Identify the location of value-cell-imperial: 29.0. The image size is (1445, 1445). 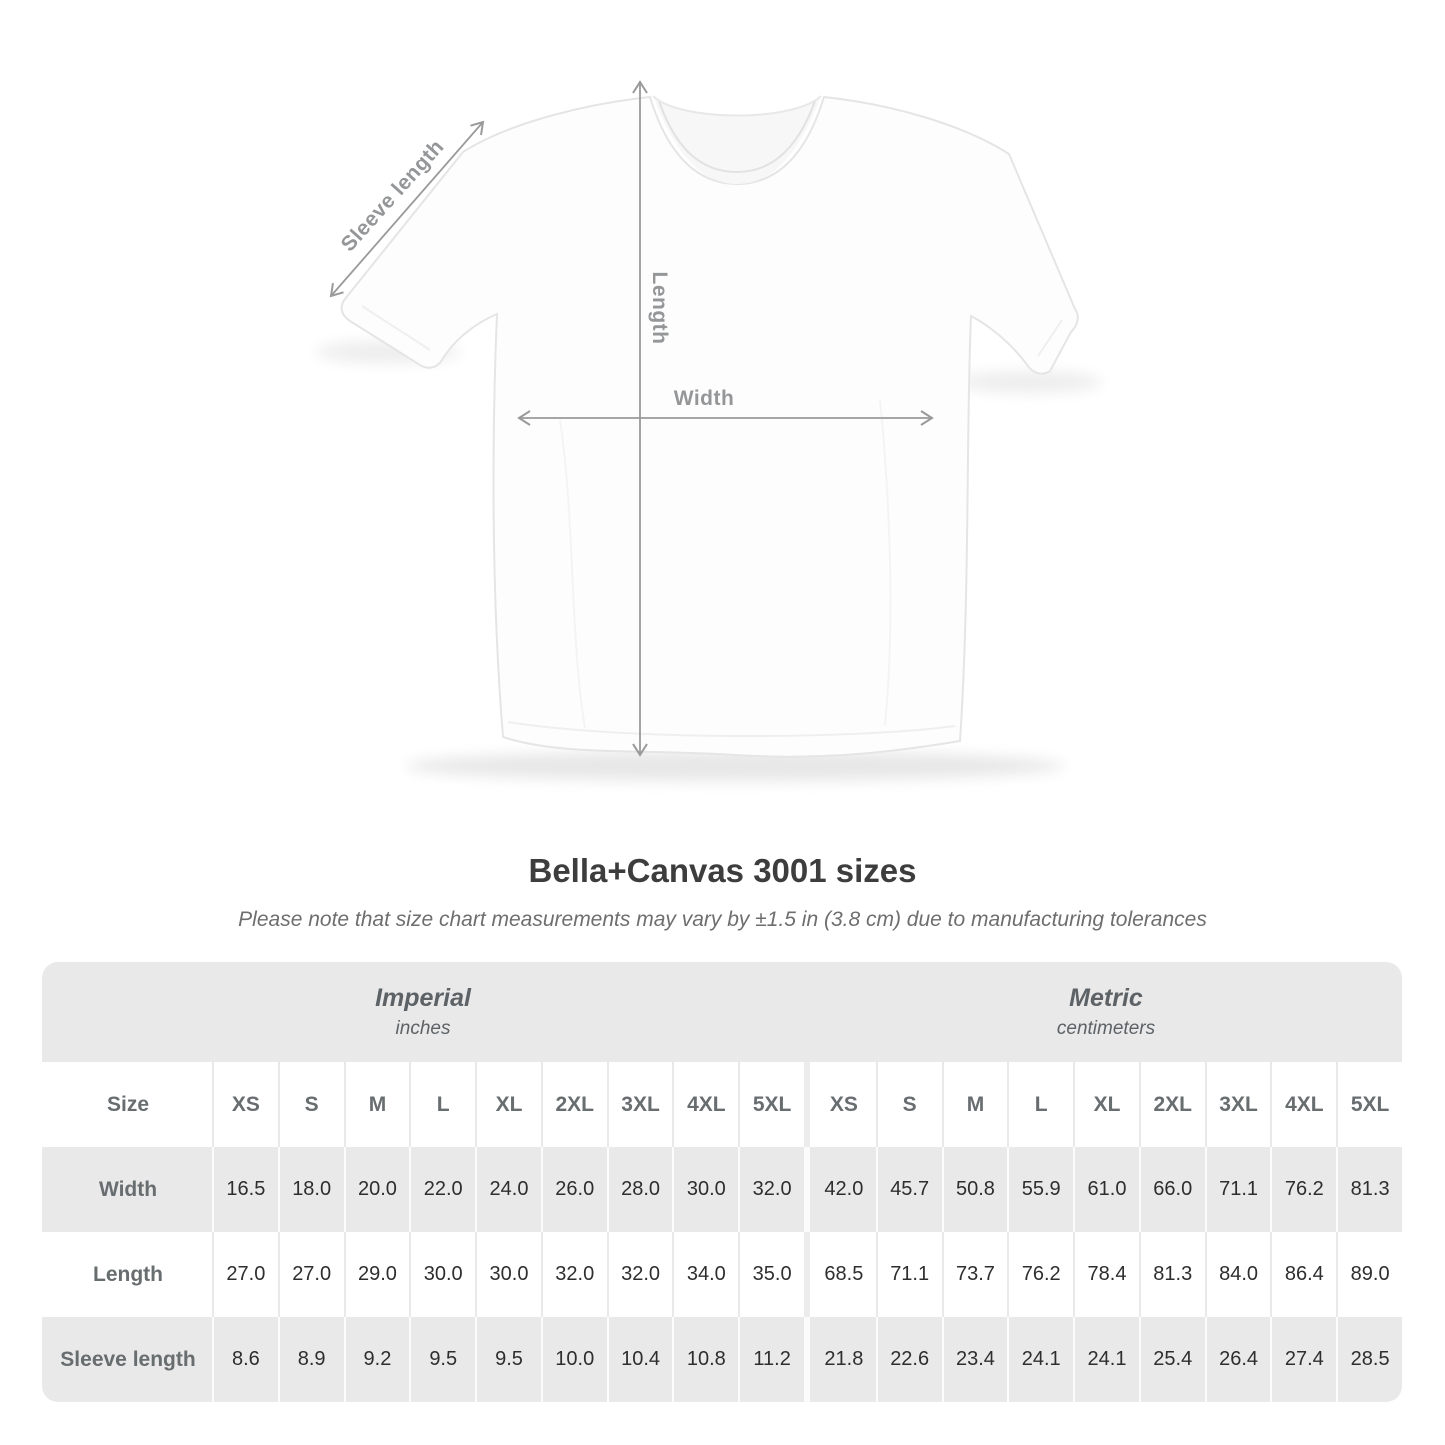
(376, 1274).